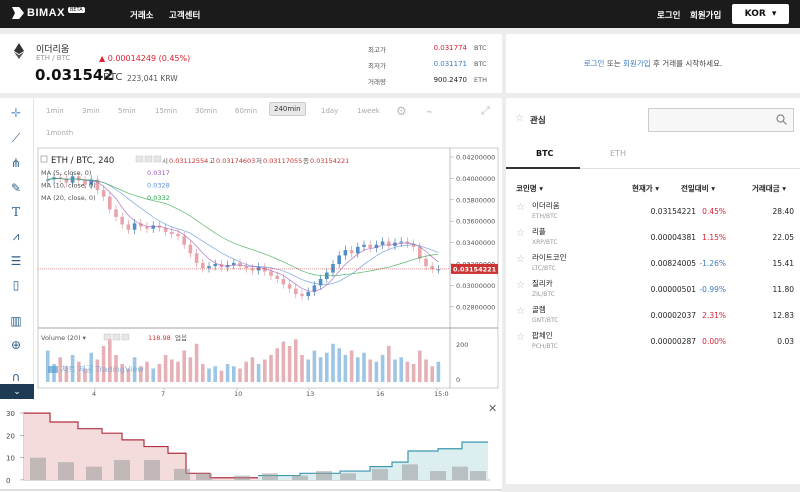  Describe the element at coordinates (377, 50) in the screenshot. I see `stat-label-high: 최고가` at that location.